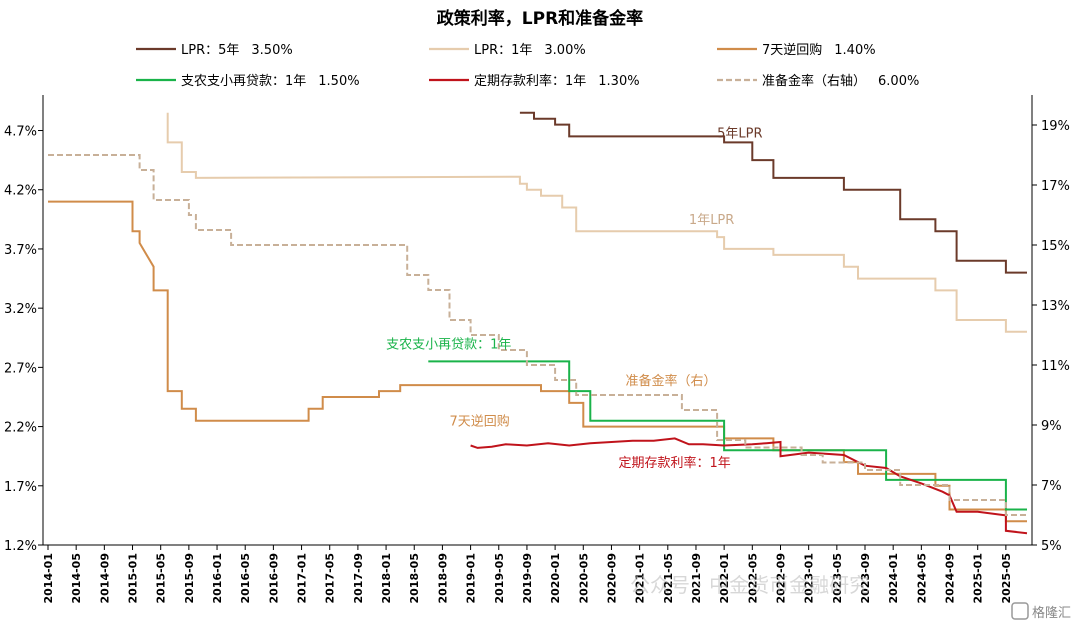 Image resolution: width=1080 pixels, height=631 pixels. I want to click on left-tick-label: 4.7%, so click(20, 132).